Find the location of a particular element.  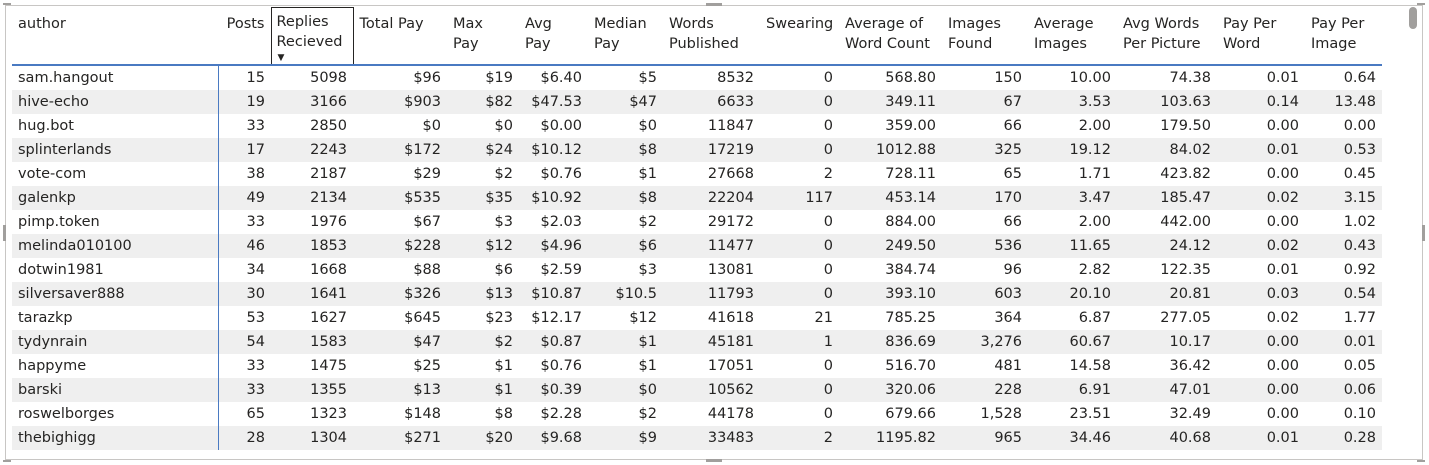

column-header-avg-word-count: Average of Word Count is located at coordinates (890, 36).